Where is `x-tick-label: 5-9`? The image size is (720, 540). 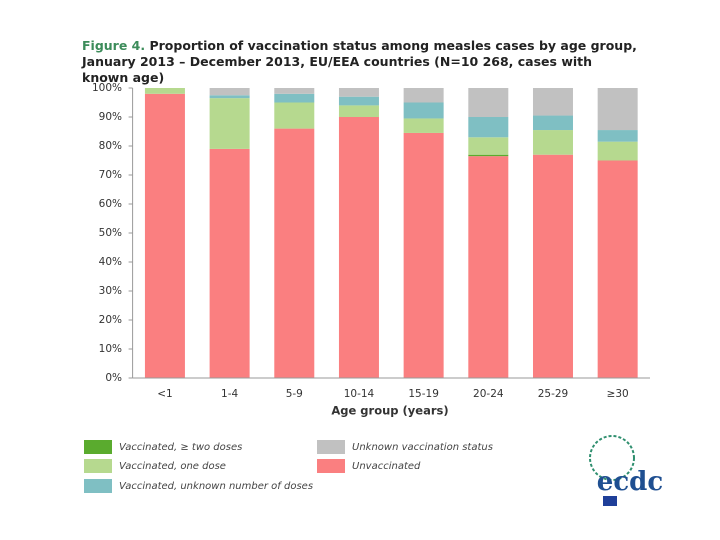
x-tick-label: 5-9 is located at coordinates (294, 394).